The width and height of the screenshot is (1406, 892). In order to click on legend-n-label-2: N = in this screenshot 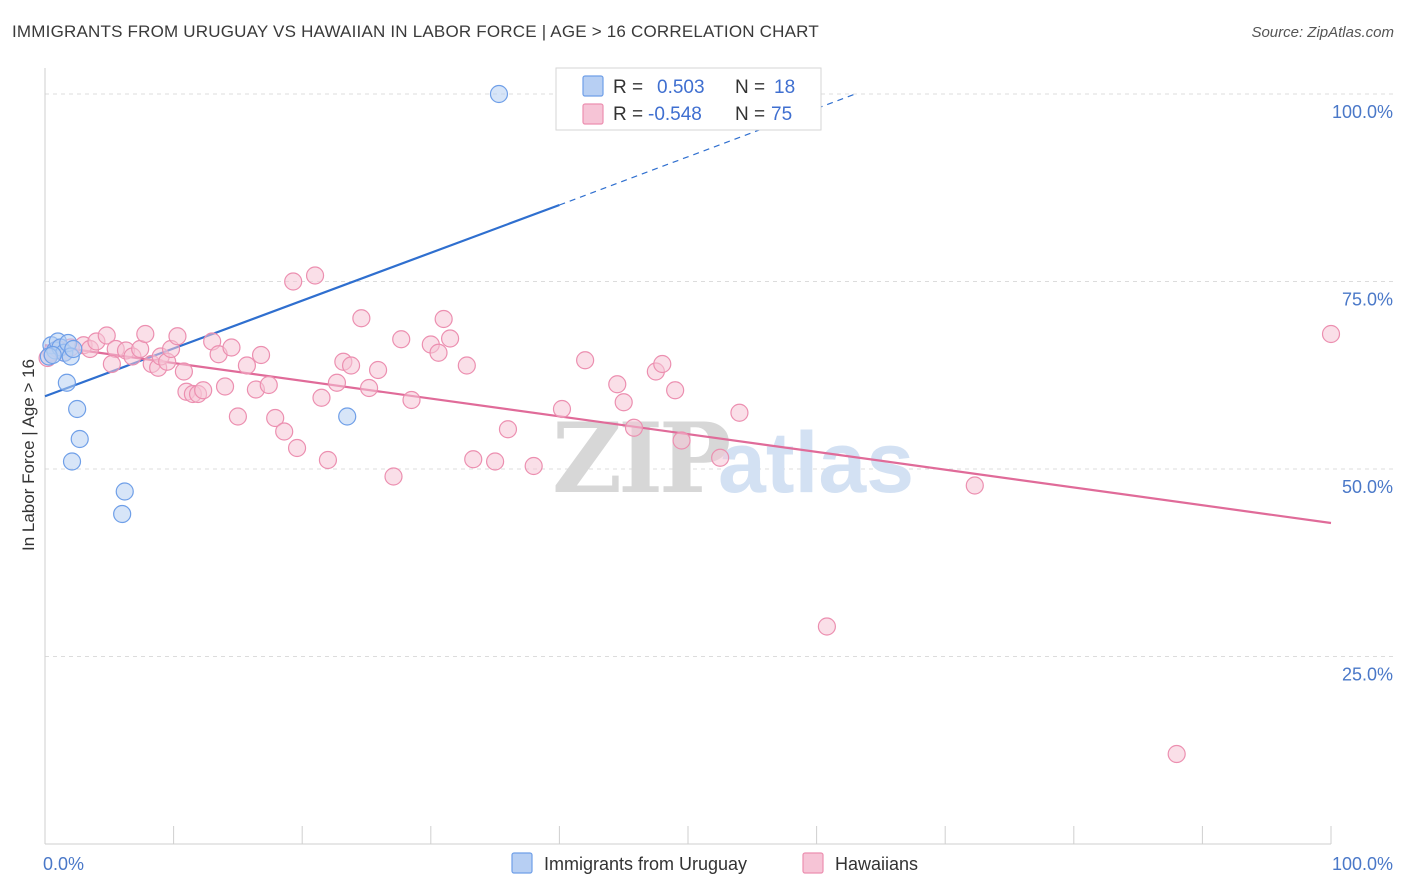, I will do `click(750, 114)`.